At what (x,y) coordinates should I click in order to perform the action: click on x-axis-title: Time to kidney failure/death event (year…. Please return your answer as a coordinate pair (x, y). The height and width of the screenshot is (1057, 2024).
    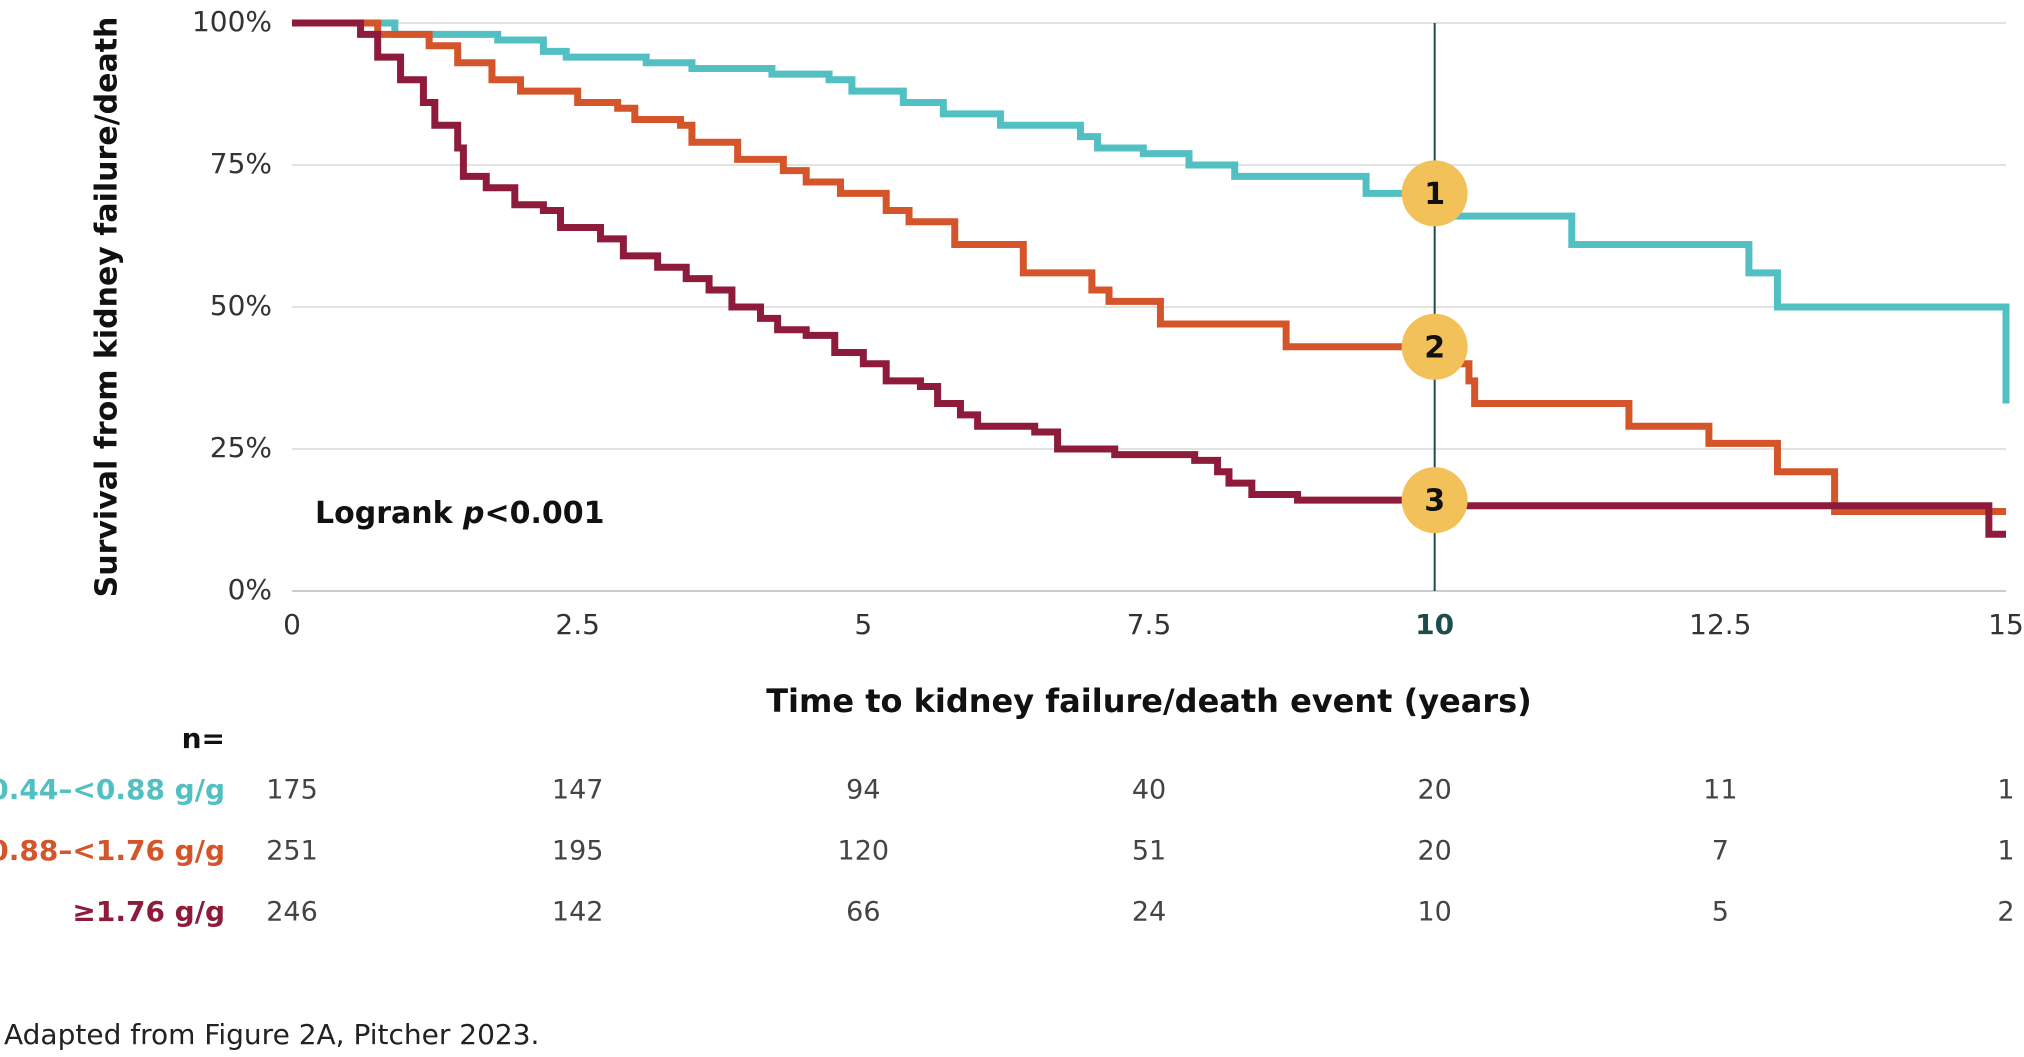
    Looking at the image, I should click on (1149, 701).